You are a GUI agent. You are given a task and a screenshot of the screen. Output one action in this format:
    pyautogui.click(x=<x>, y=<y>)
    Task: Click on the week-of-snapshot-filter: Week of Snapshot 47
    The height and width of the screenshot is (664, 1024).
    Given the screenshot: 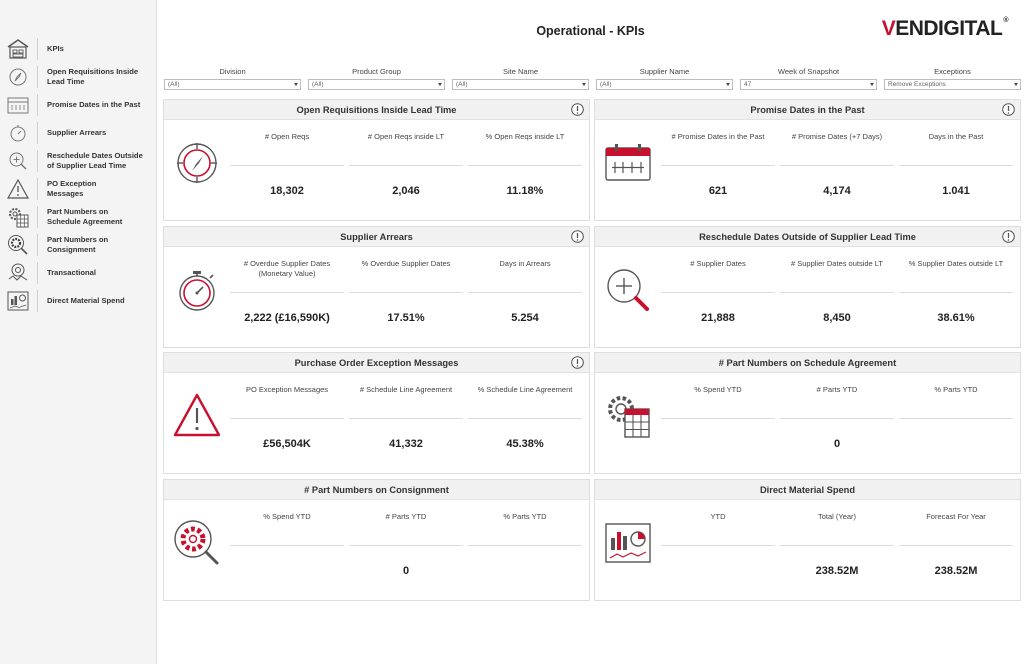 What is the action you would take?
    pyautogui.click(x=808, y=79)
    